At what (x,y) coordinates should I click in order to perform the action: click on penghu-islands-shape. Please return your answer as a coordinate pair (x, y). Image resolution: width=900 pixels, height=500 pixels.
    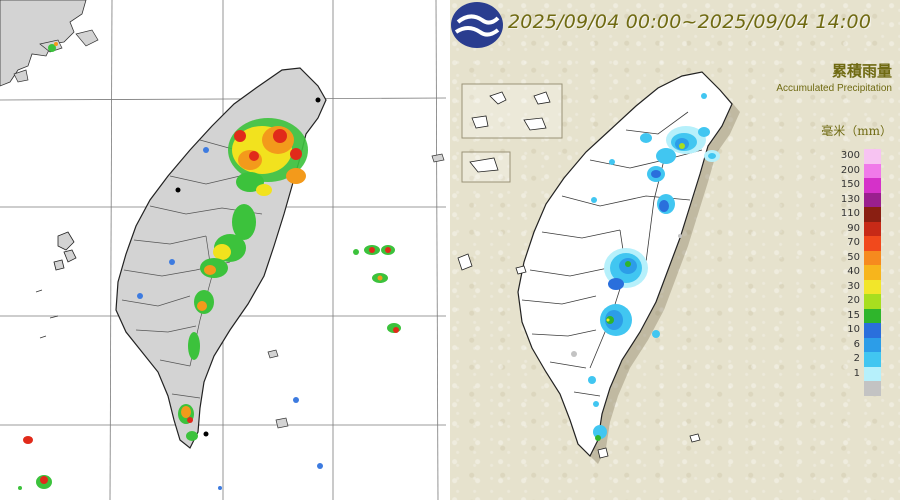
    Looking at the image, I should click on (65, 251).